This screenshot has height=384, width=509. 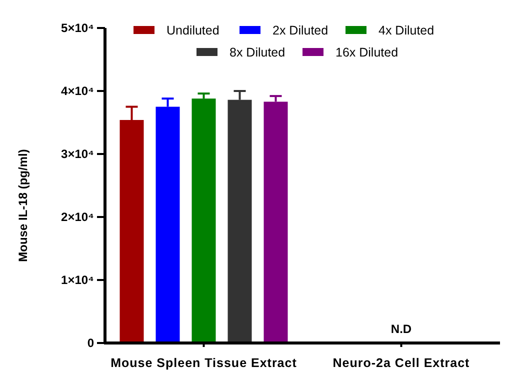 I want to click on y-tick-label: 1×10⁴, so click(x=77, y=280).